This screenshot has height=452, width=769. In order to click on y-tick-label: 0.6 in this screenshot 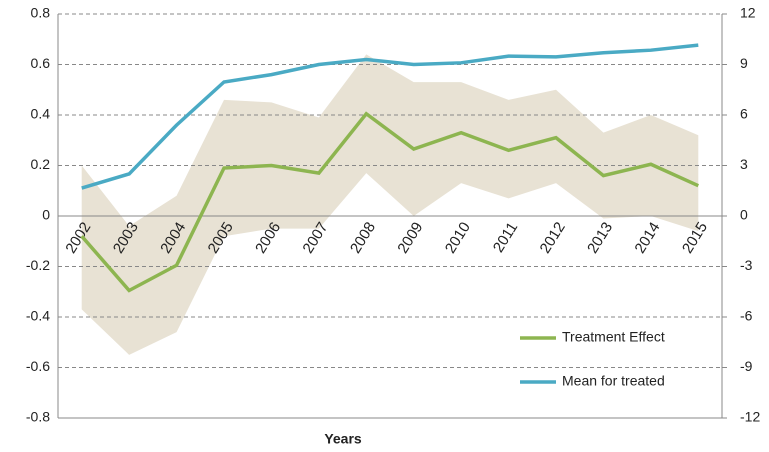, I will do `click(41, 63)`.